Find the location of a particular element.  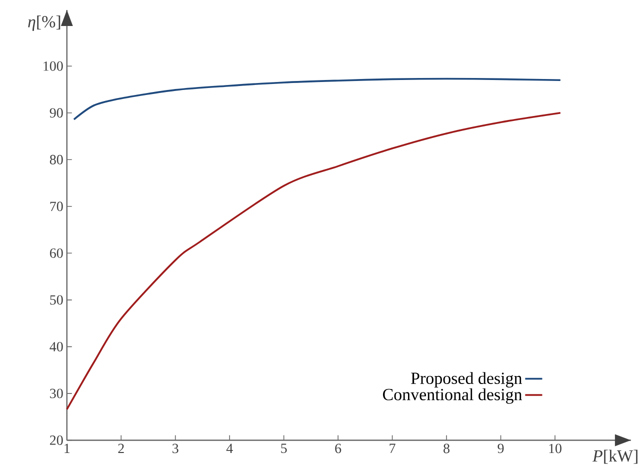

y-tick-label: 80 is located at coordinates (56, 159).